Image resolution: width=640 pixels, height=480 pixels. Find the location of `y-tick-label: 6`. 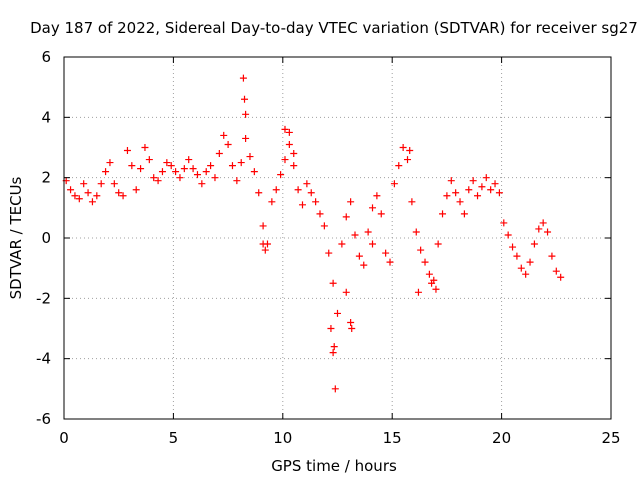

y-tick-label: 6 is located at coordinates (46, 57).